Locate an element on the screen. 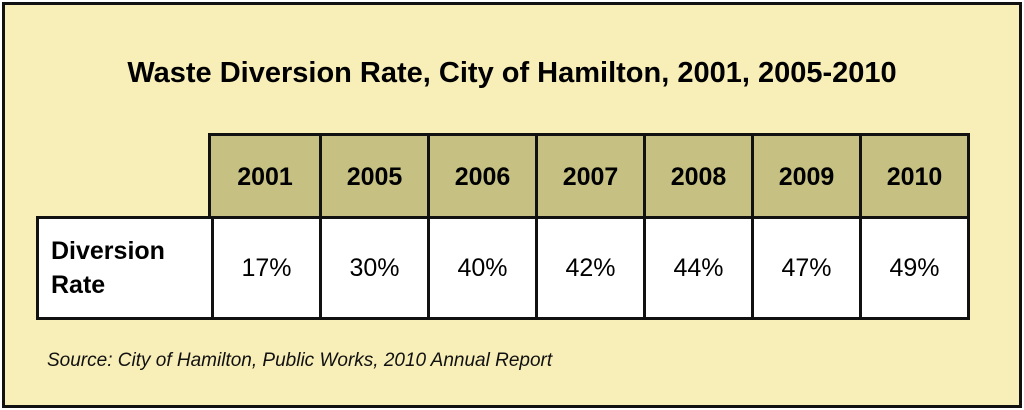 Image resolution: width=1024 pixels, height=410 pixels. column-header-2005: 2005 is located at coordinates (373, 177).